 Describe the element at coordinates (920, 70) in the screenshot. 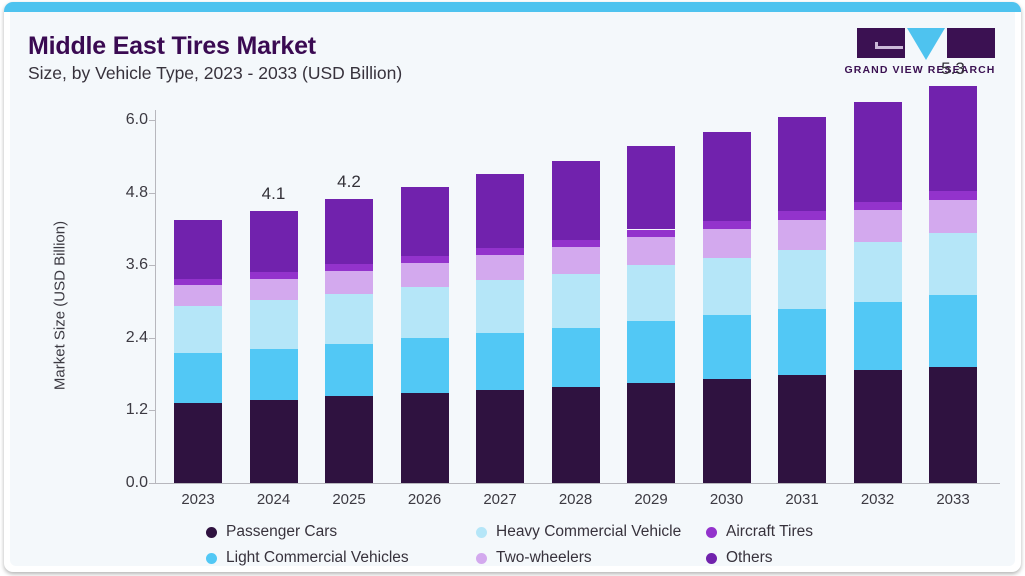

I see `logo-wordmark: GRAND VIEW RESEARCH` at that location.